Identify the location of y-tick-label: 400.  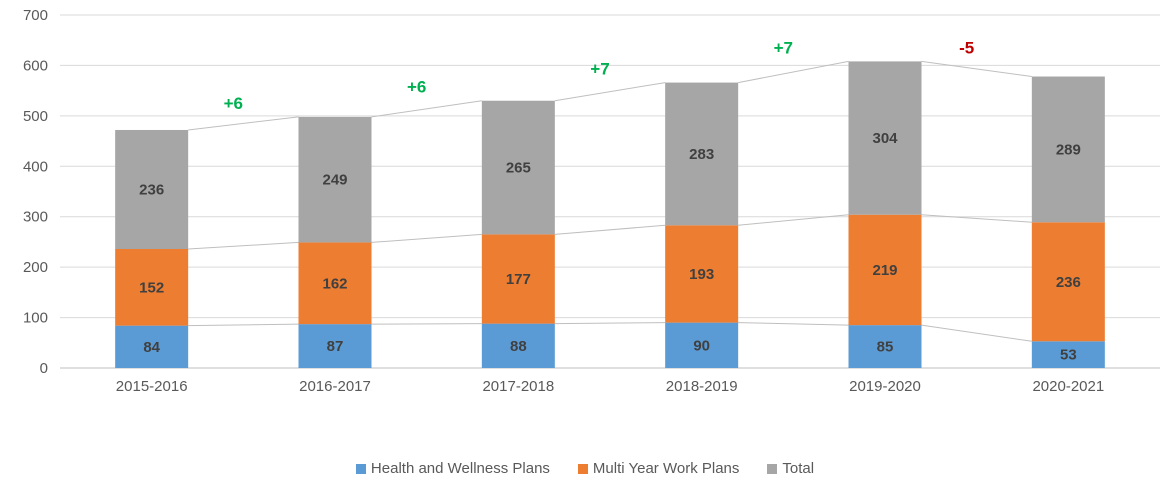
(35, 166).